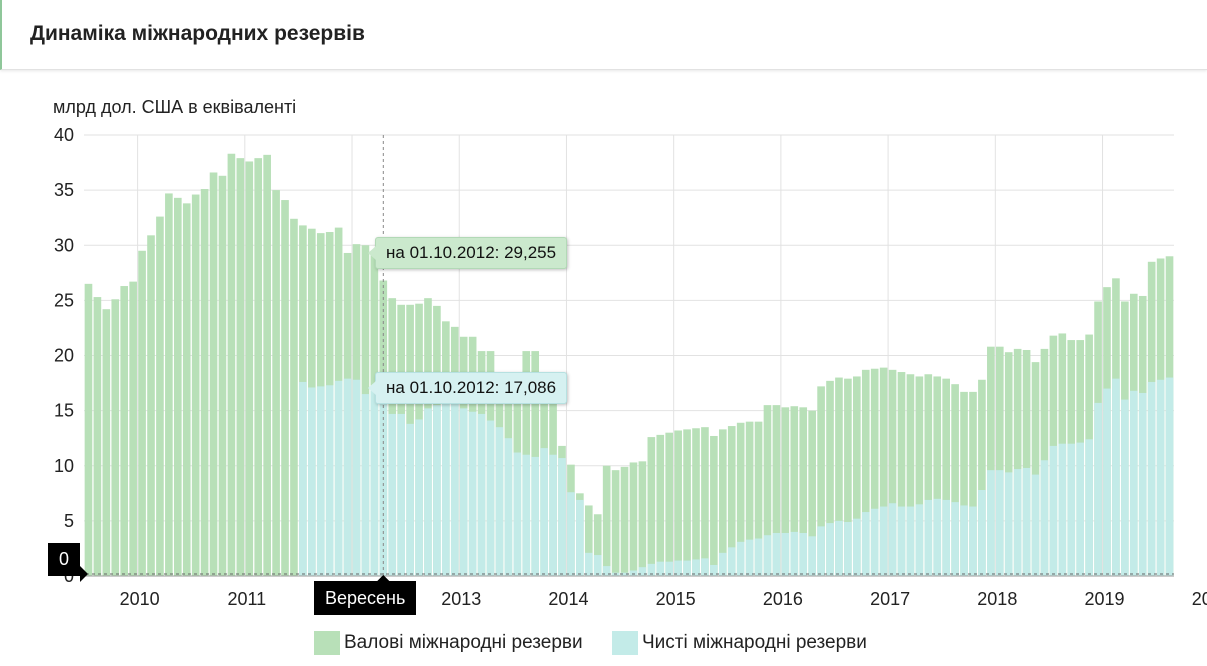  I want to click on legend-swatch-gross, so click(327, 643).